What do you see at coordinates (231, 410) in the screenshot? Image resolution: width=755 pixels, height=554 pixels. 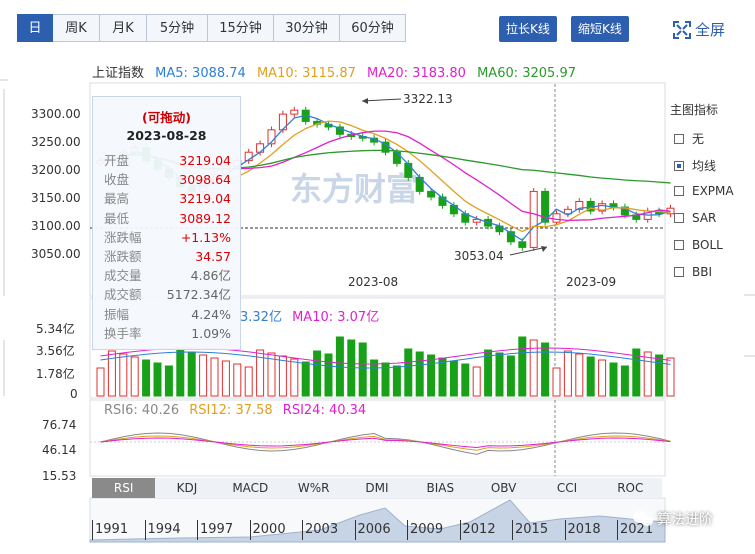 I see `rsi12-value: RSI12: 37.58` at bounding box center [231, 410].